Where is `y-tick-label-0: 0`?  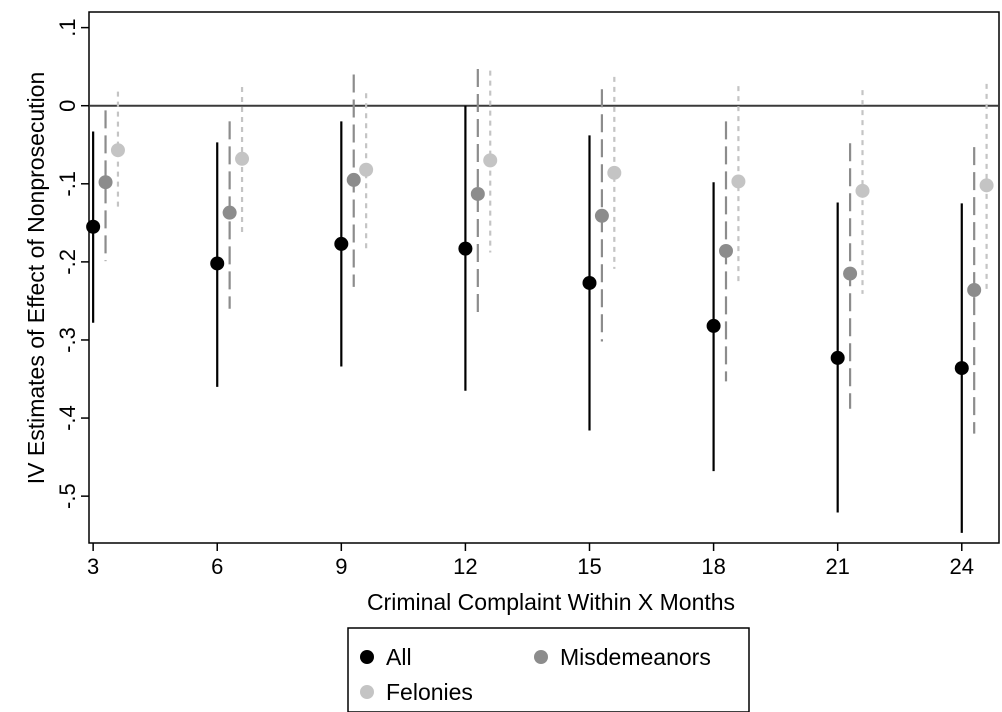
y-tick-label-0: 0 is located at coordinates (67, 106).